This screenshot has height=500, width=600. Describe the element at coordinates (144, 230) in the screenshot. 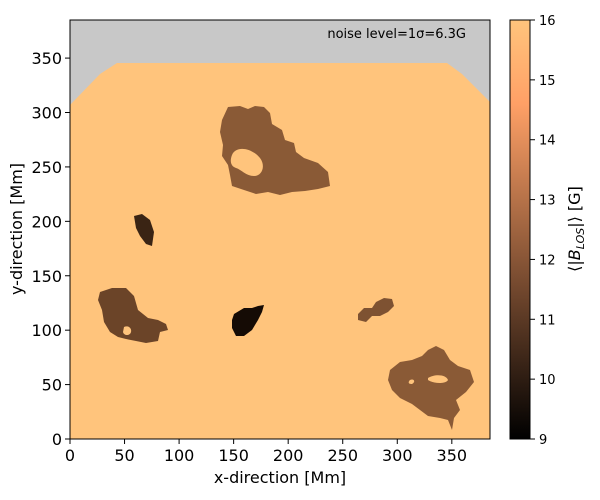

I see `region-small-dark` at that location.